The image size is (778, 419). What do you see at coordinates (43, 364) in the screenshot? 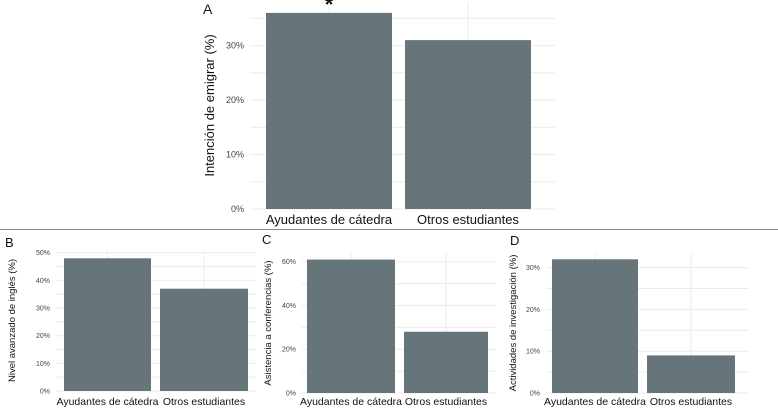
I see `panel-b-ytick-label: 10%` at bounding box center [43, 364].